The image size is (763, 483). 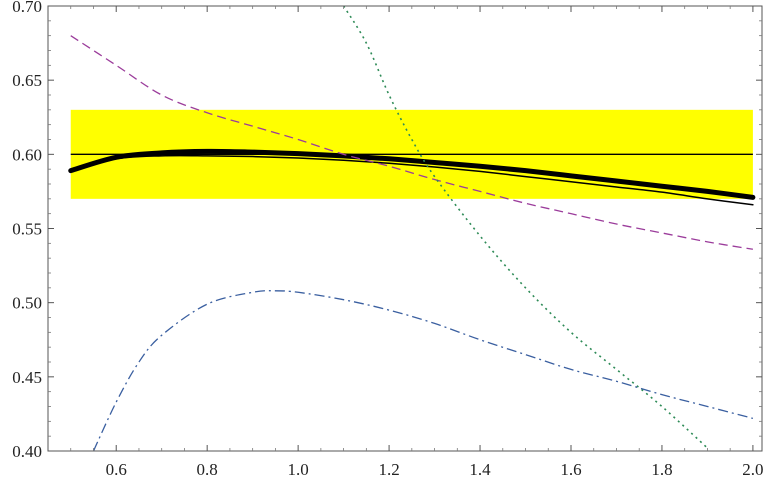 I want to click on x-tick-label: 1.8, so click(x=661, y=469).